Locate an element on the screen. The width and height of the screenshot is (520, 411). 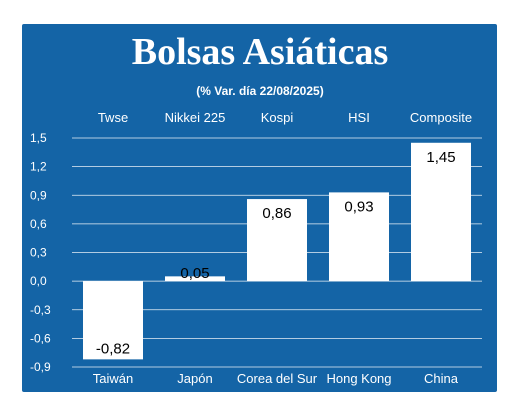
data-label: 0,86 is located at coordinates (276, 213).